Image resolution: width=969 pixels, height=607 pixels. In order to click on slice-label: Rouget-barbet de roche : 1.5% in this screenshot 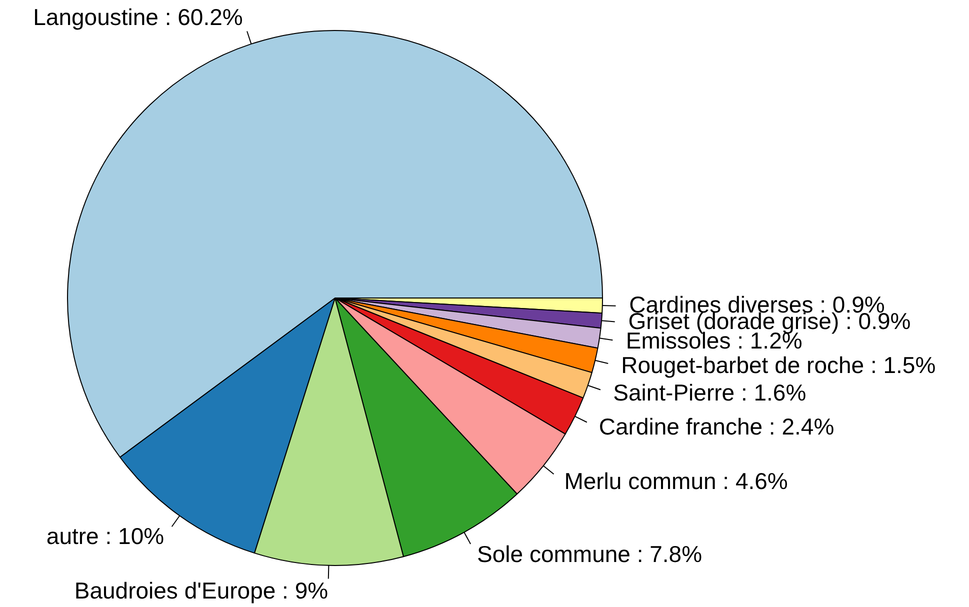, I will do `click(778, 365)`.